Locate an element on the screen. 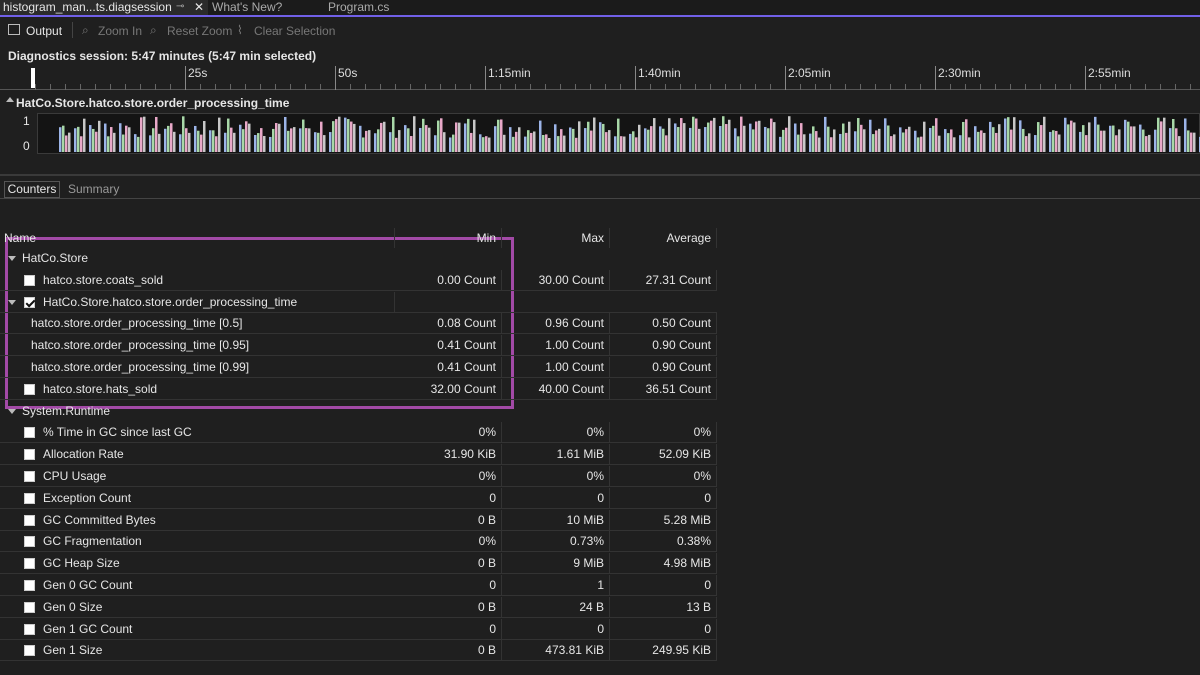 This screenshot has width=1200, height=675. view-tab: Counters is located at coordinates (32, 189).